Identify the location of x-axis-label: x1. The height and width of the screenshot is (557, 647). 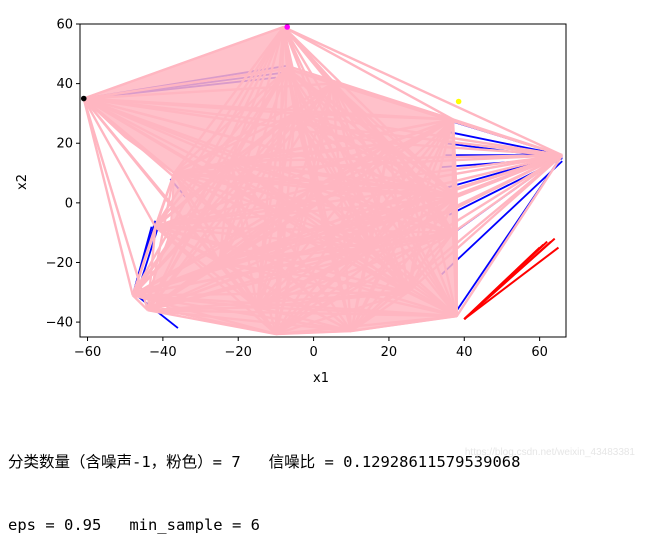
(321, 378).